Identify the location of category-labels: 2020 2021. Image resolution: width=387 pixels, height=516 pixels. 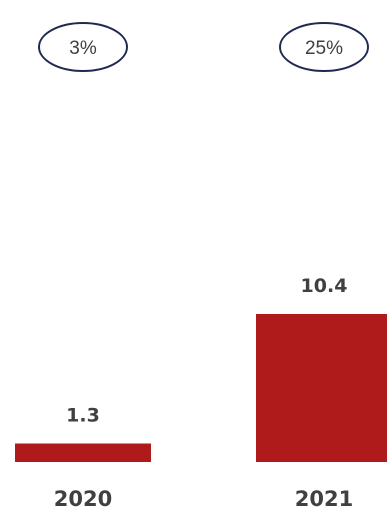
(203, 499).